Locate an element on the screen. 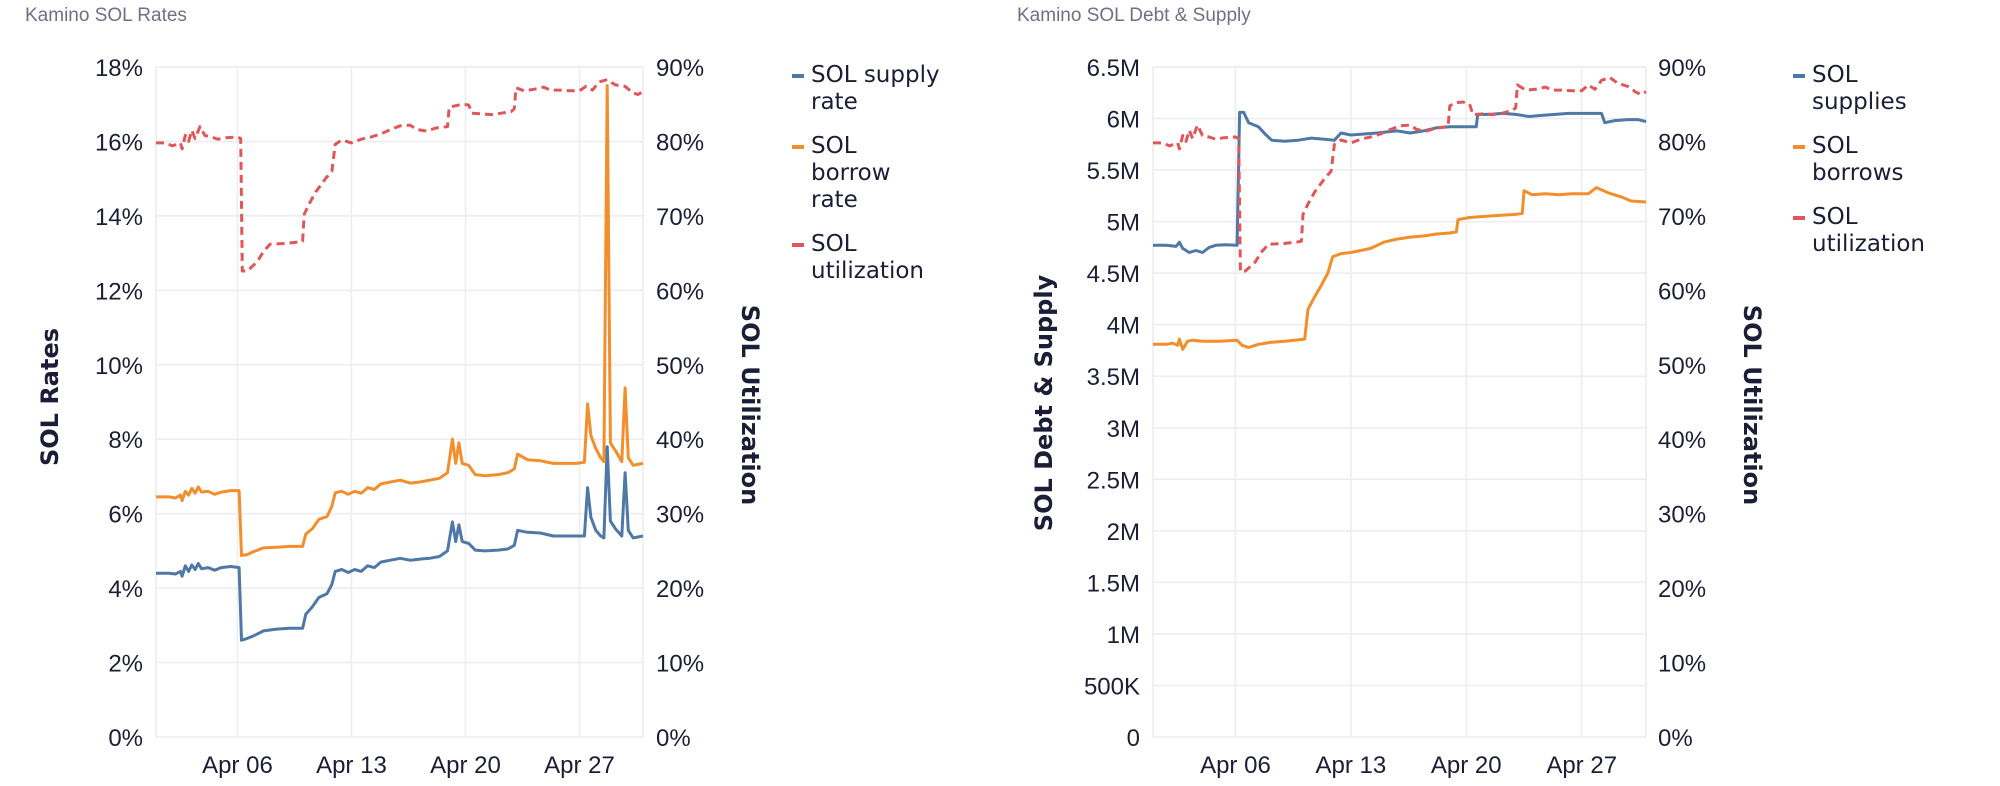 The height and width of the screenshot is (786, 2000). series-line-sol-supply-rate is located at coordinates (400, 543).